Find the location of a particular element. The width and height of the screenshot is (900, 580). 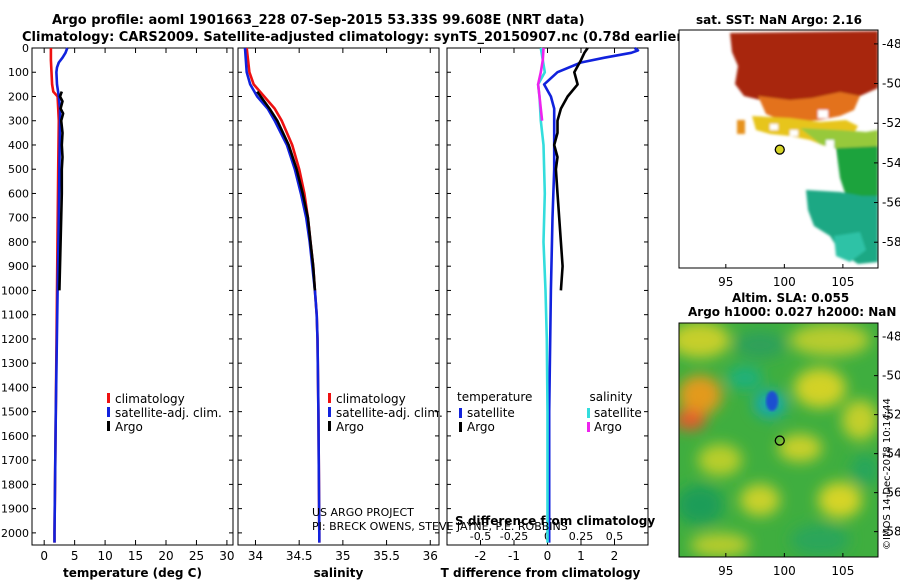

temperature-xtick-label: 25 is located at coordinates (196, 556).